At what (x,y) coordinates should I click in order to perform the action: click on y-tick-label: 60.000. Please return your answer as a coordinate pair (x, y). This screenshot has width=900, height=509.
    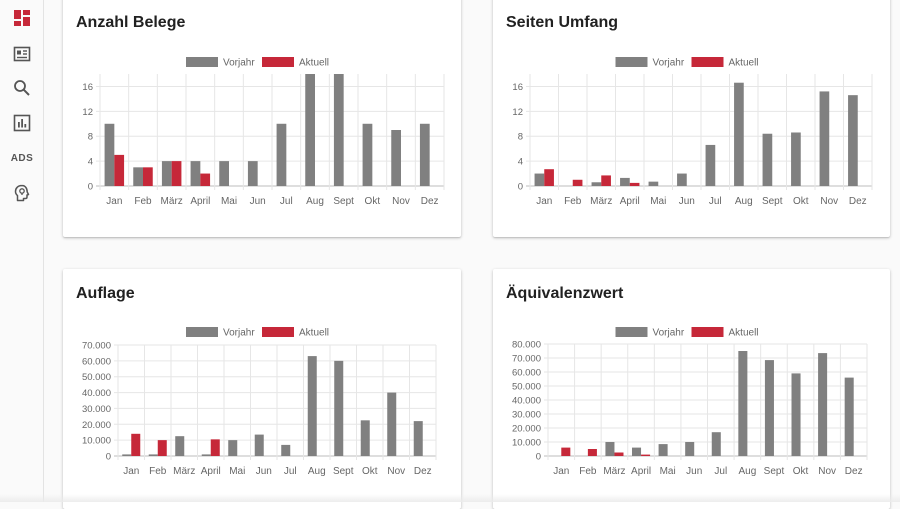
    Looking at the image, I should click on (96, 361).